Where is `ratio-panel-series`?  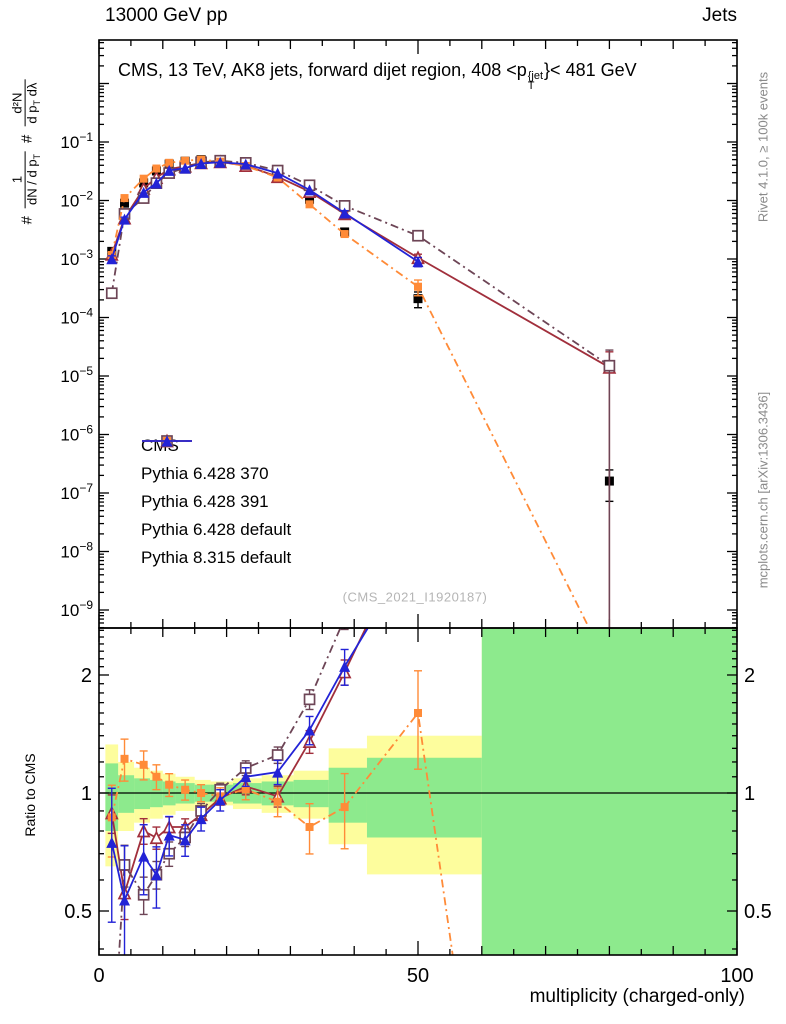 ratio-panel-series is located at coordinates (279, 791).